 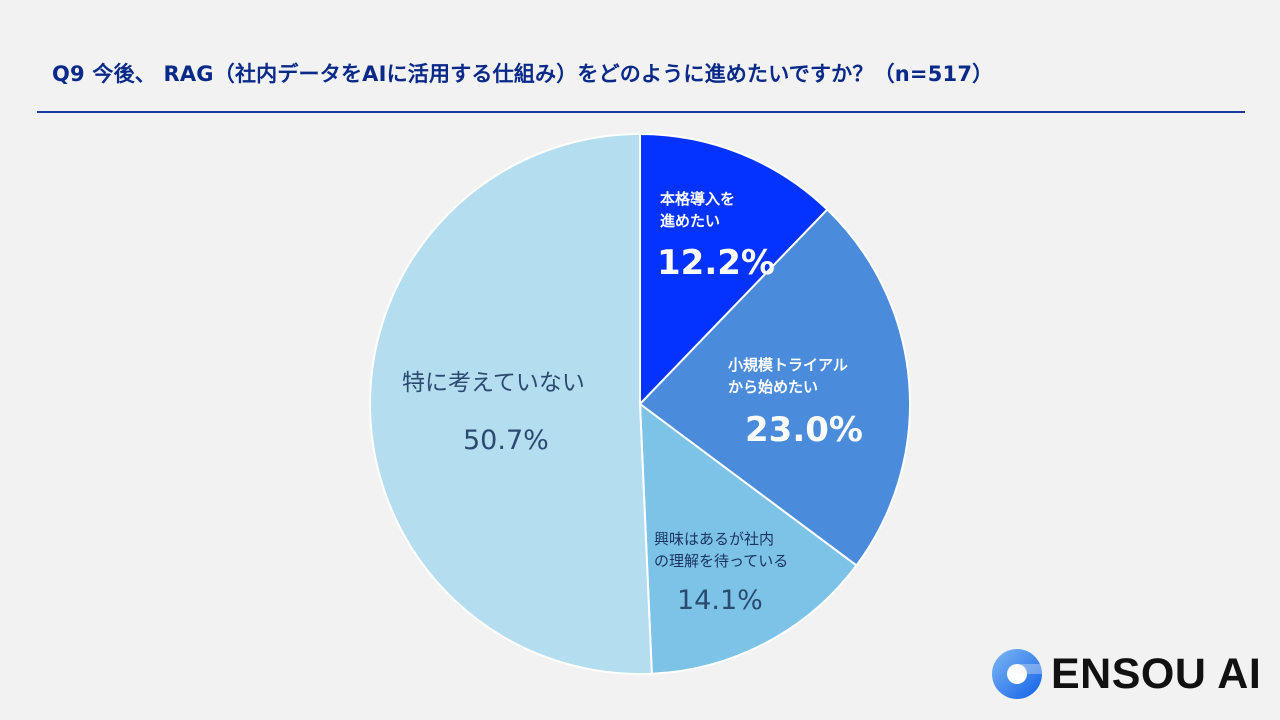 I want to click on label-line: 進めたい, so click(x=690, y=221).